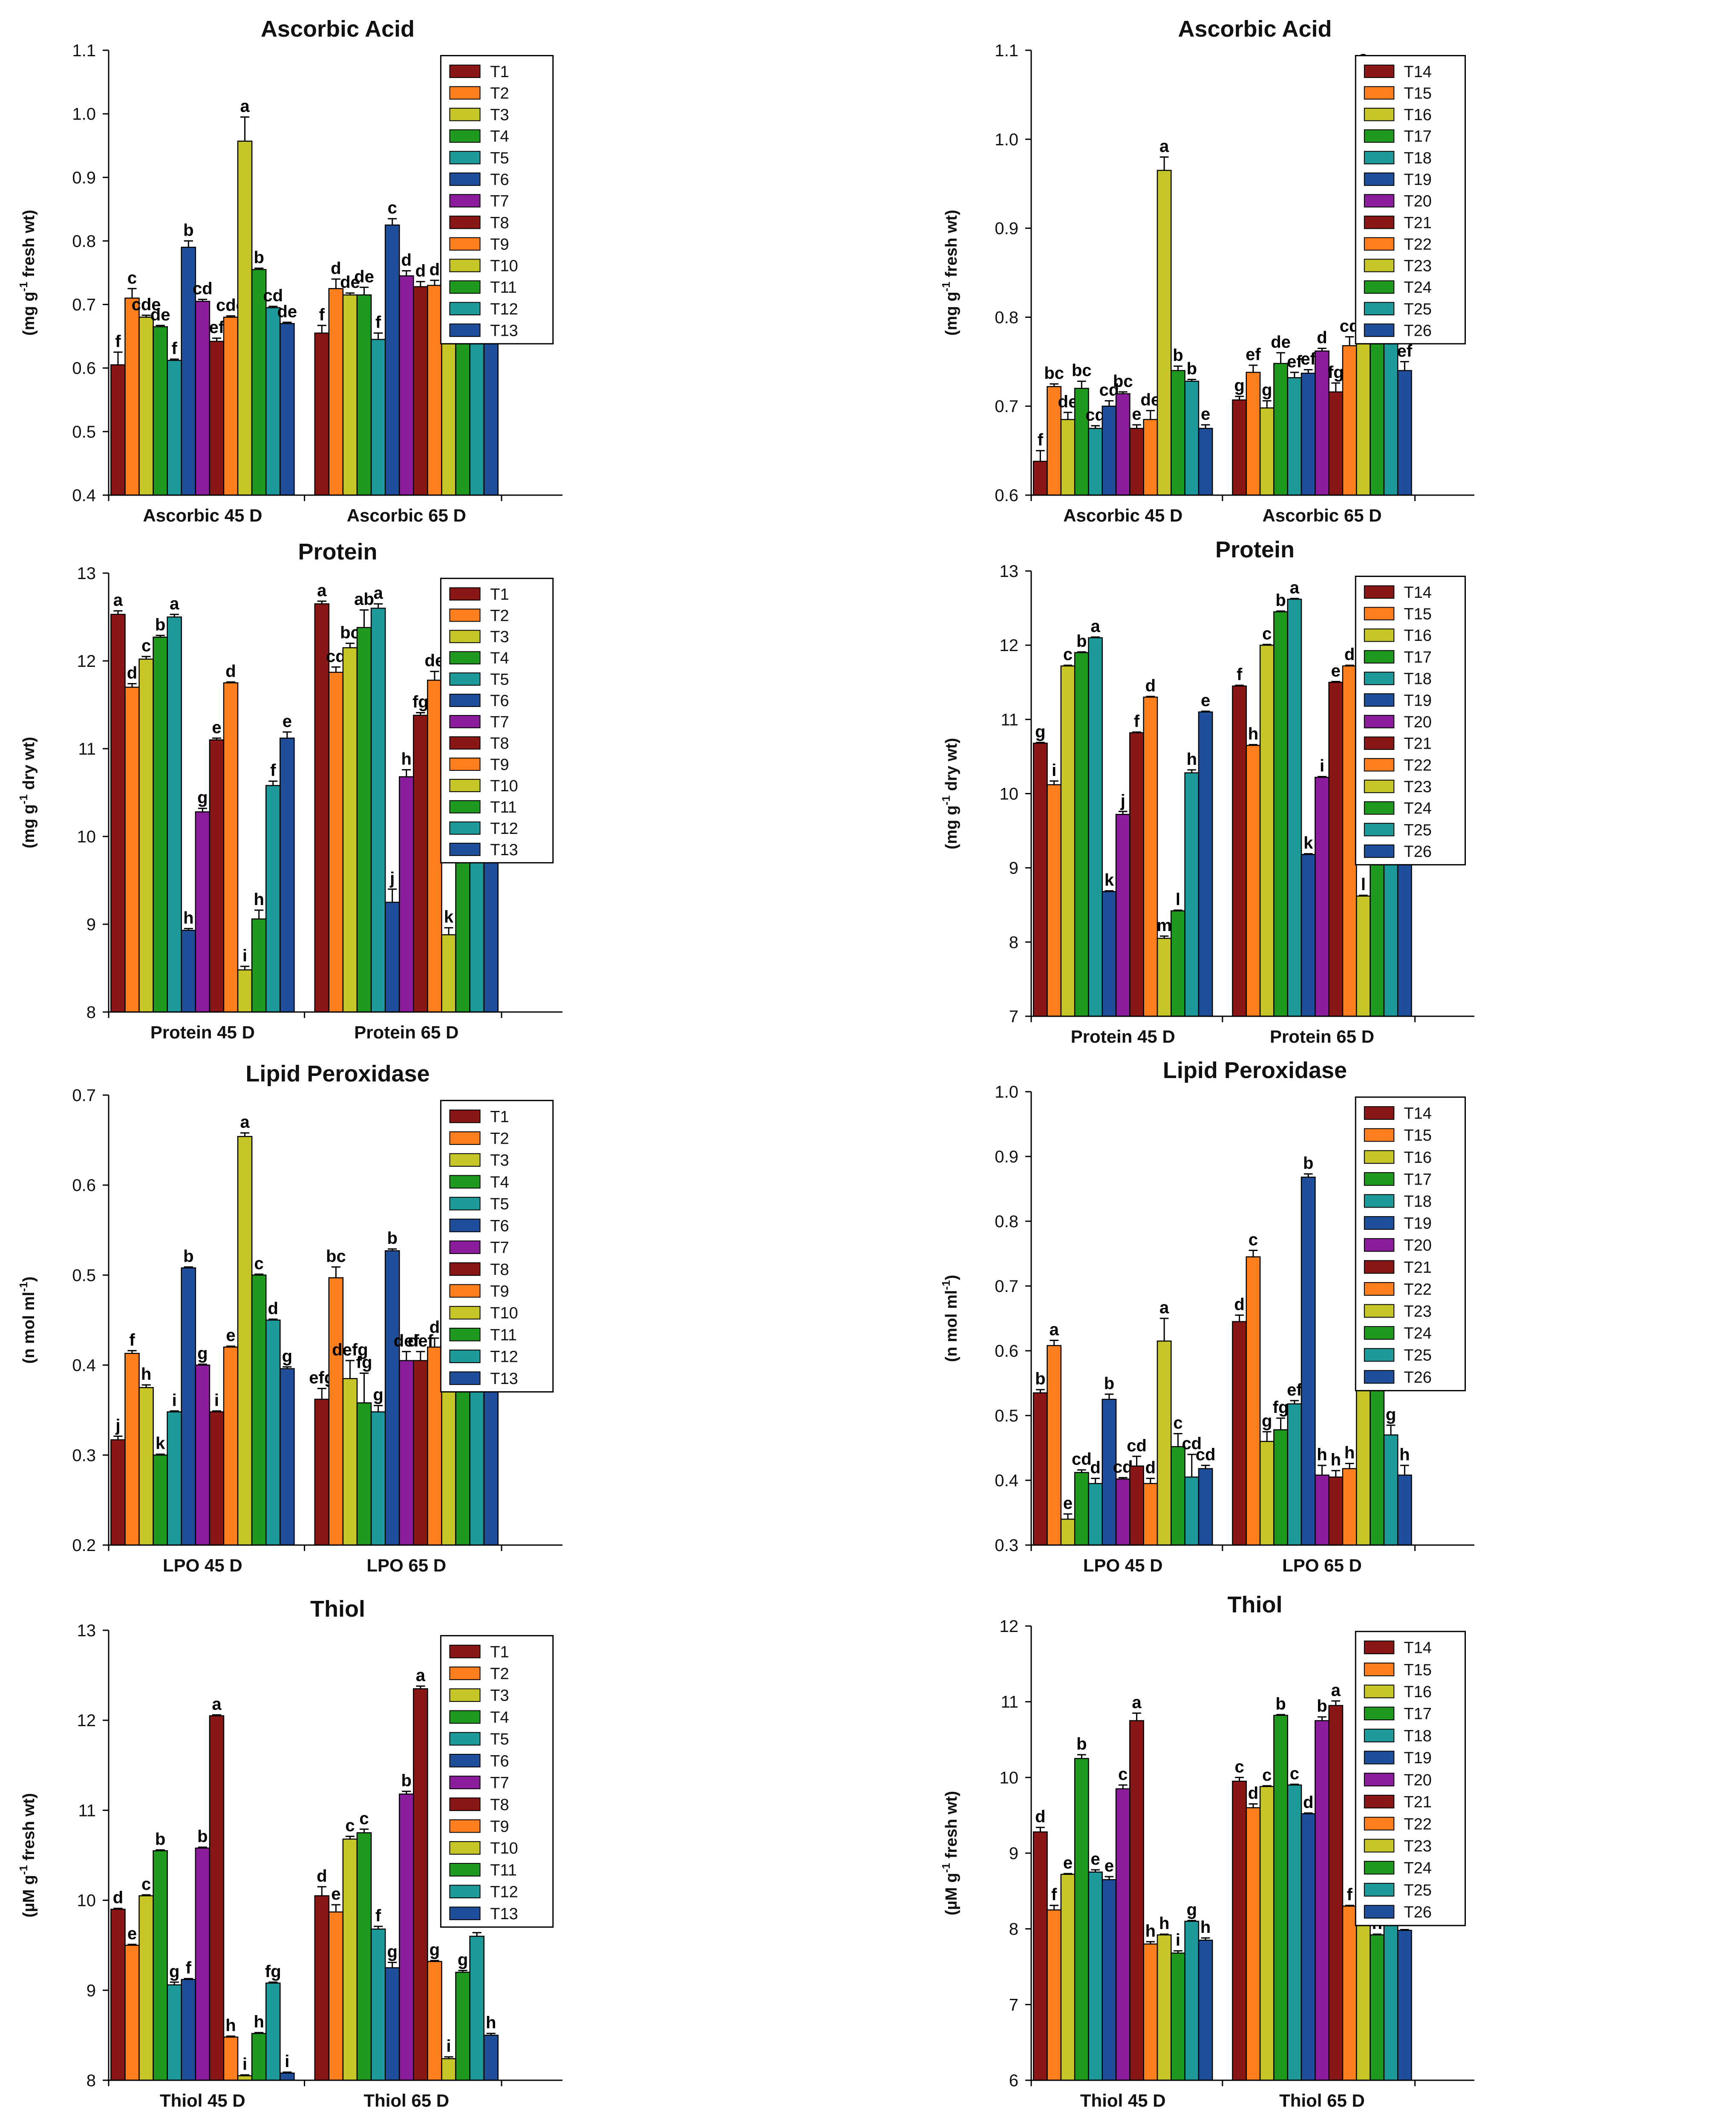  Describe the element at coordinates (448, 2069) in the screenshot. I see `bar-T10-group2` at that location.